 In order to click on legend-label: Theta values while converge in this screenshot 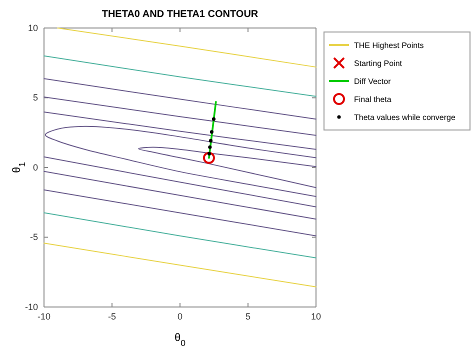, I will do `click(405, 117)`.